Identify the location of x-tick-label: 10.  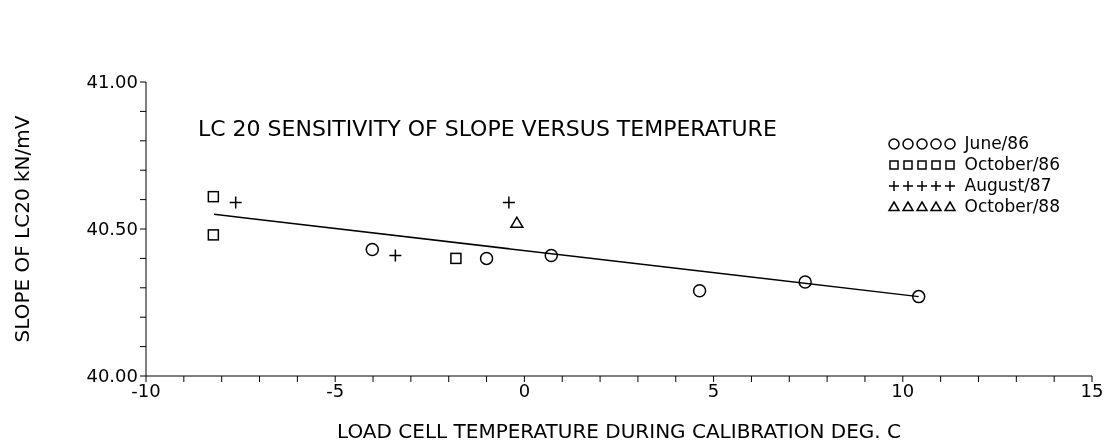
(903, 390).